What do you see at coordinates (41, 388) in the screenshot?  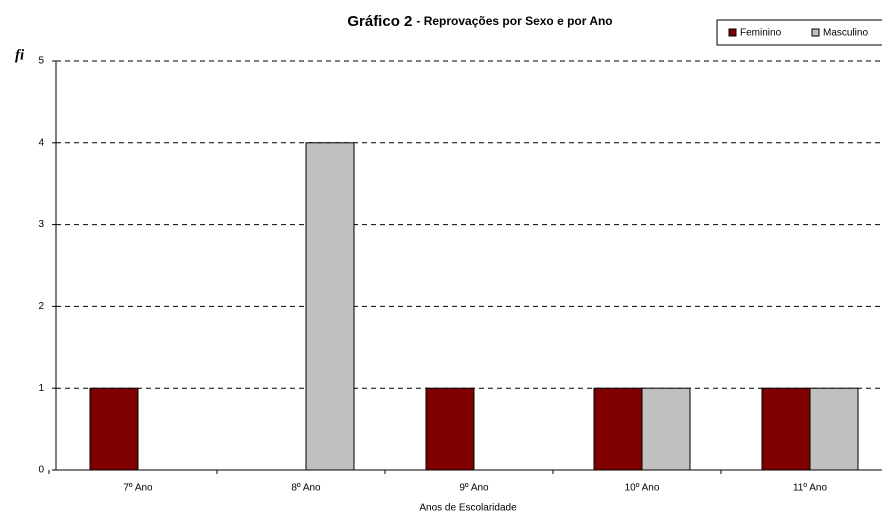 I see `y-tick-label: 1` at bounding box center [41, 388].